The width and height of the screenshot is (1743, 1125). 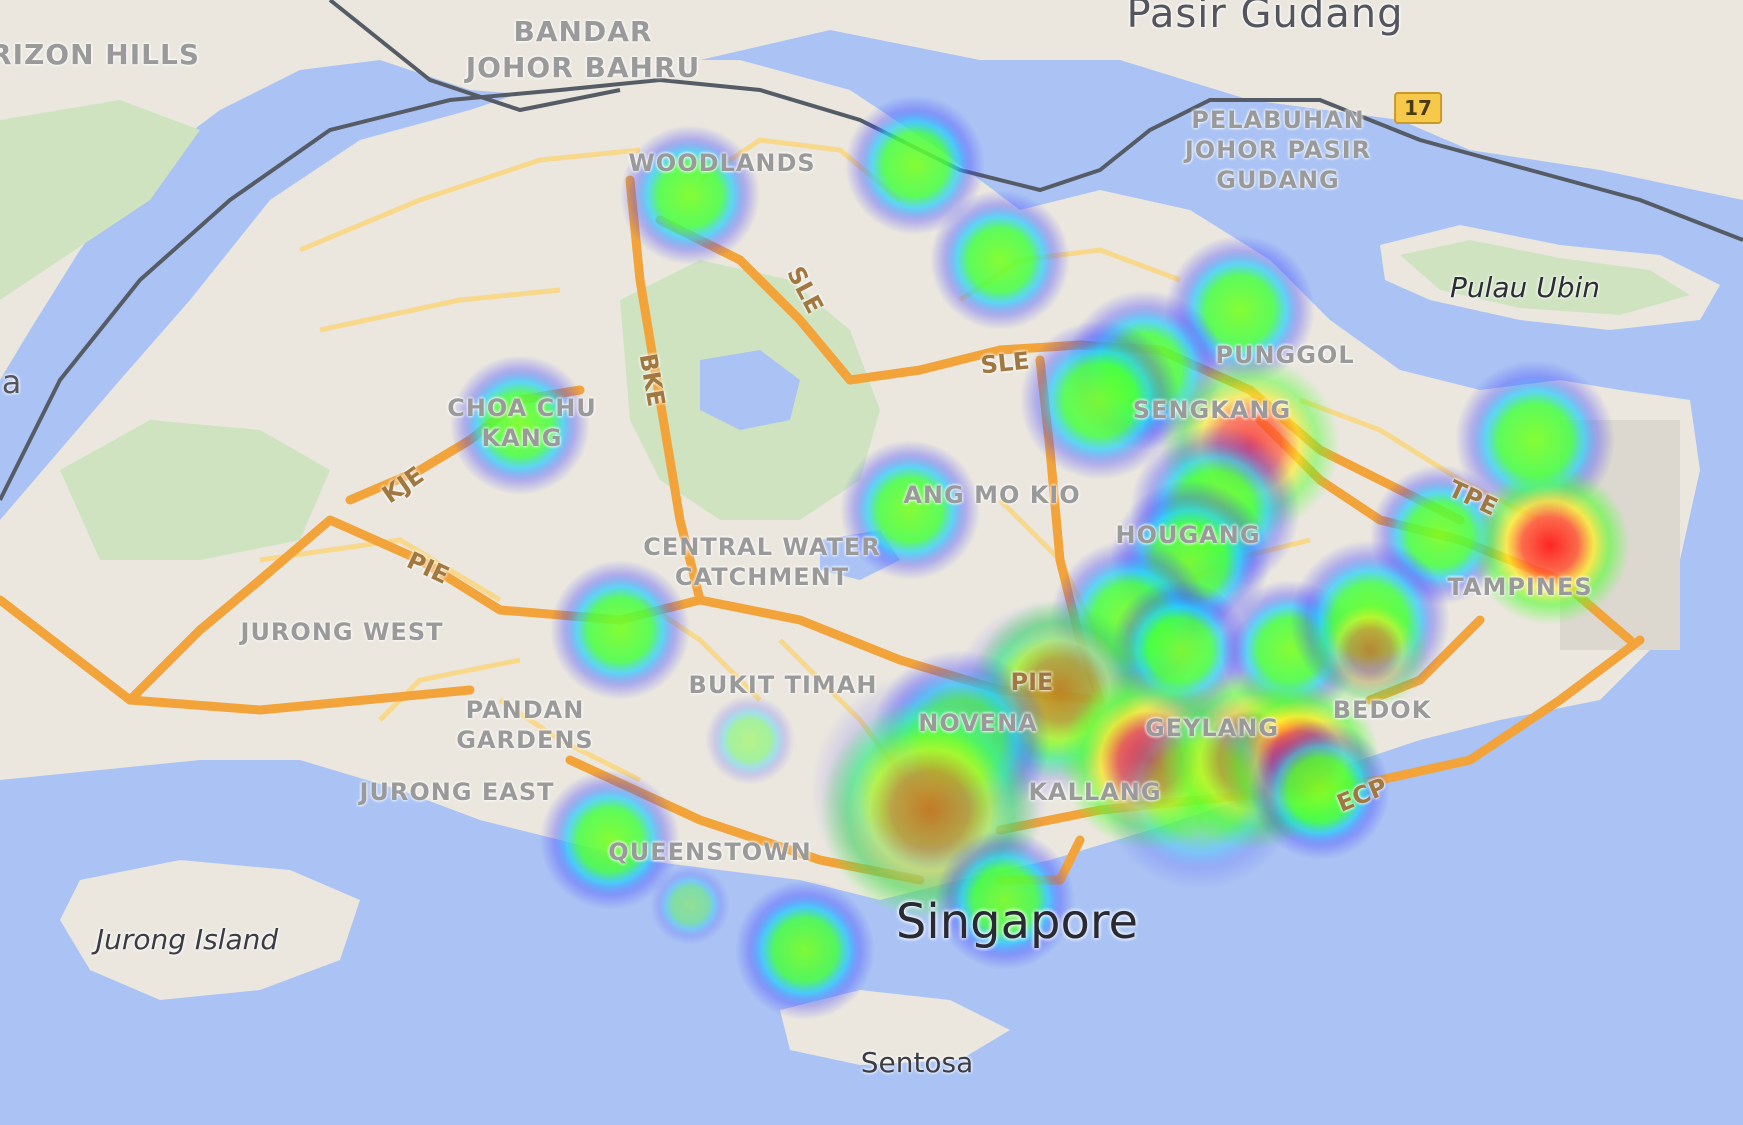 I want to click on label-punggol: PUNGGOL, so click(x=1285, y=355).